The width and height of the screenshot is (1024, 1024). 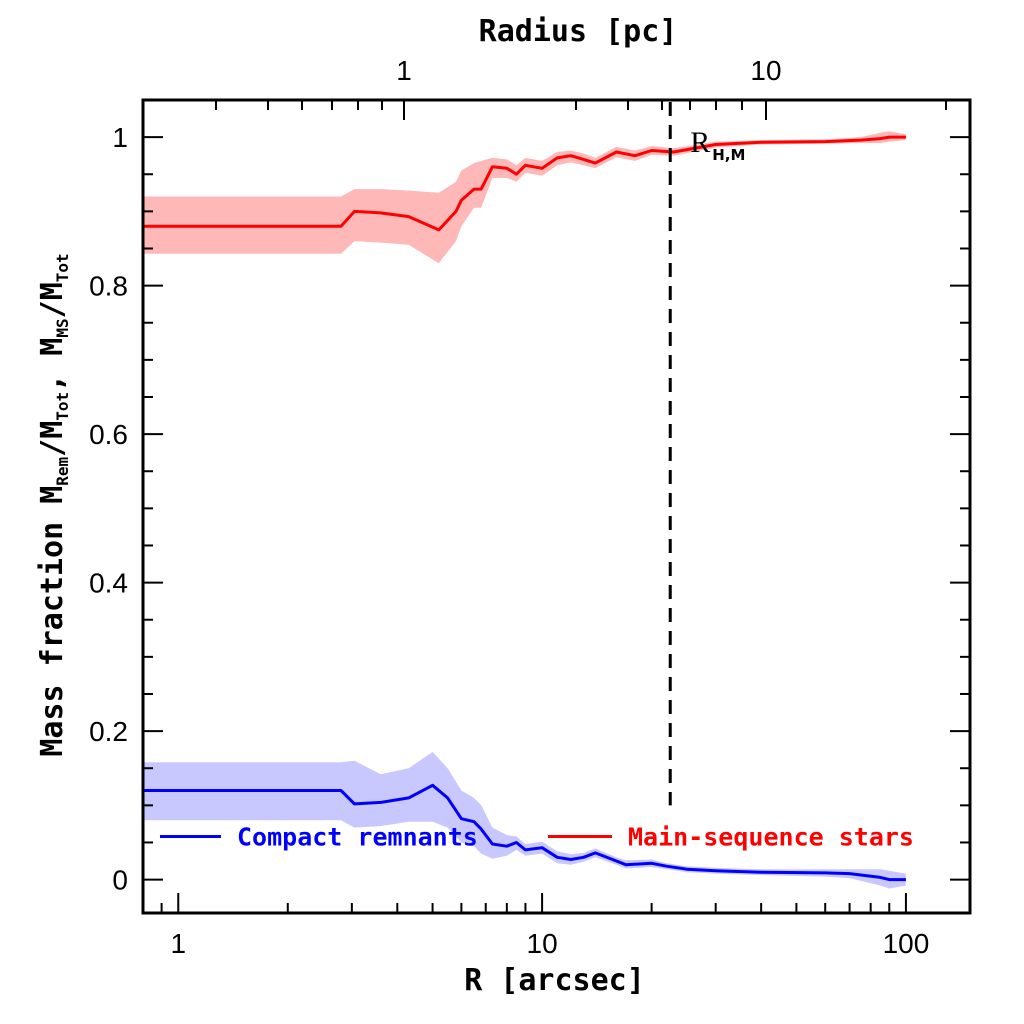 I want to click on y-axis-title-subscript: MS, so click(x=62, y=327).